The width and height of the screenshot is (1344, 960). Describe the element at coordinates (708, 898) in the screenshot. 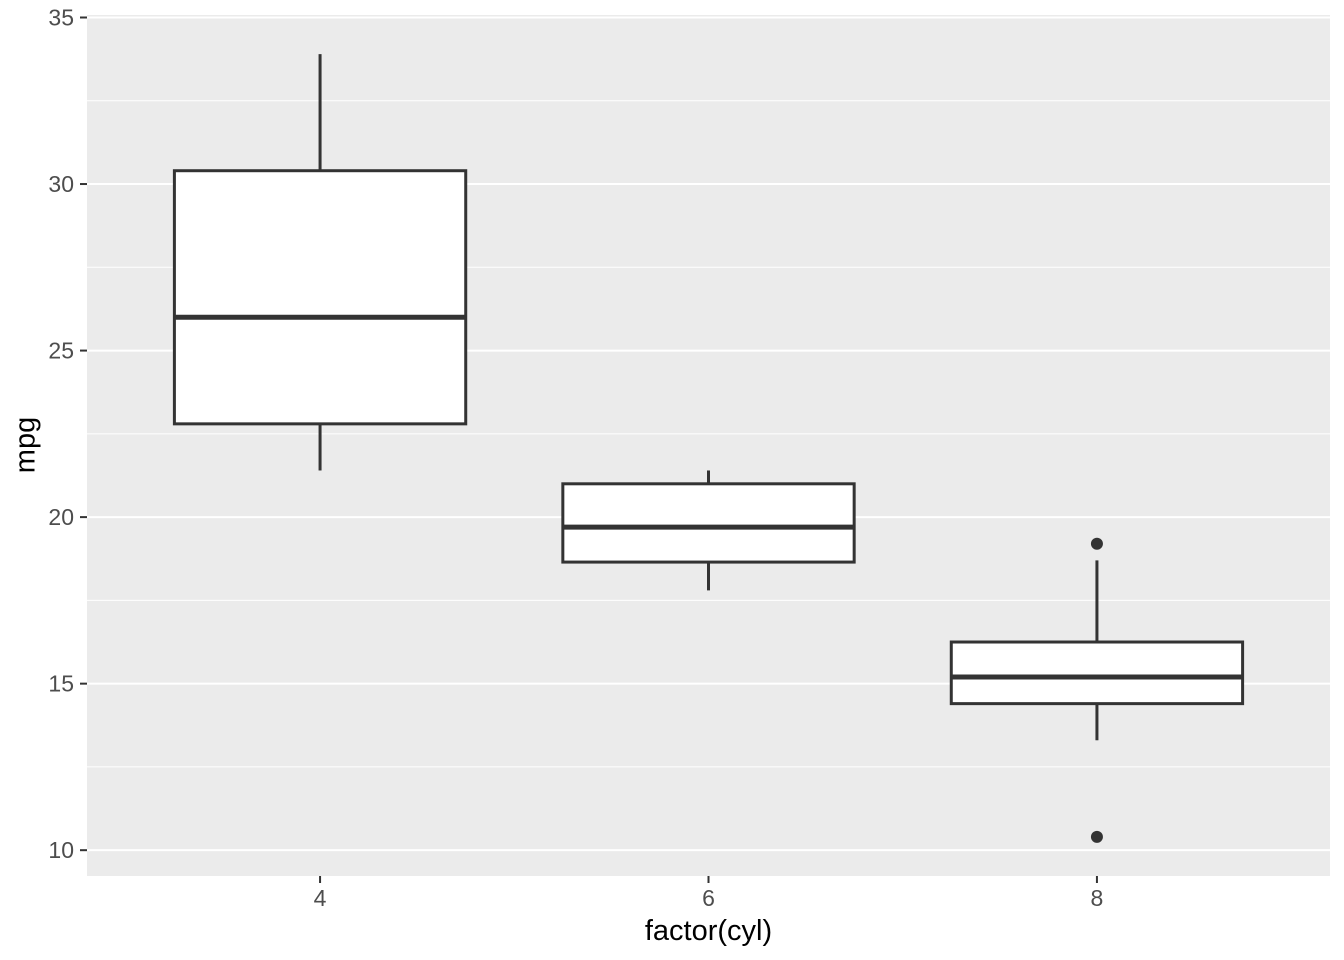

I see `x-tick-label: 6` at that location.